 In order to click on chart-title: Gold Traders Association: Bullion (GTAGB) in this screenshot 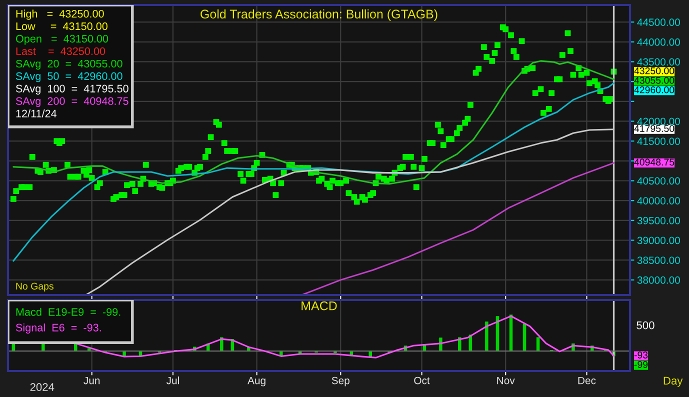, I will do `click(319, 15)`.